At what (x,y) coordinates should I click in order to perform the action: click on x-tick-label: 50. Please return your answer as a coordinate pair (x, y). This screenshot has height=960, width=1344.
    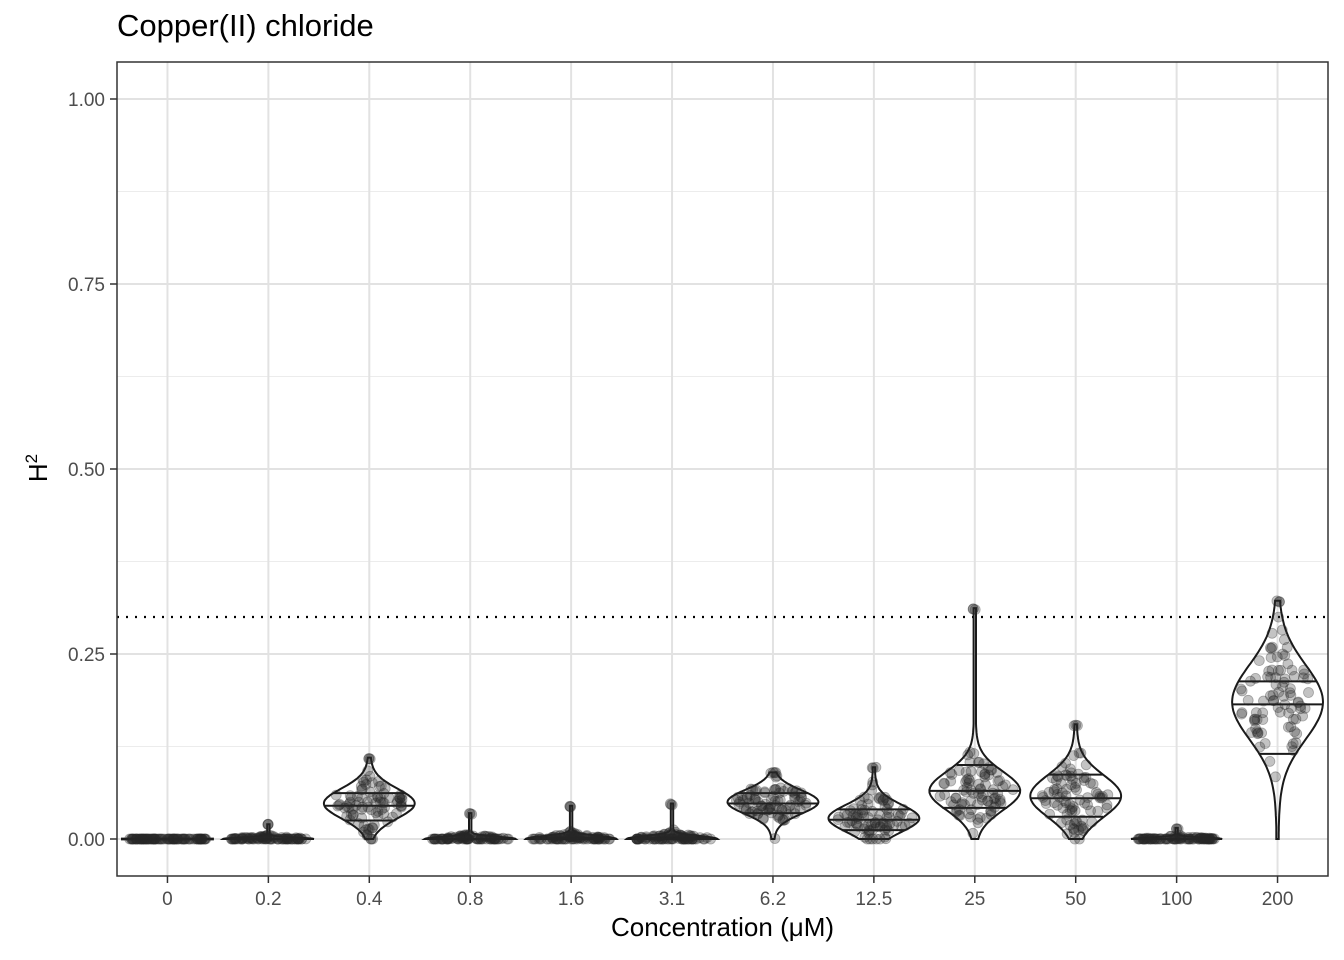
    Looking at the image, I should click on (1075, 899).